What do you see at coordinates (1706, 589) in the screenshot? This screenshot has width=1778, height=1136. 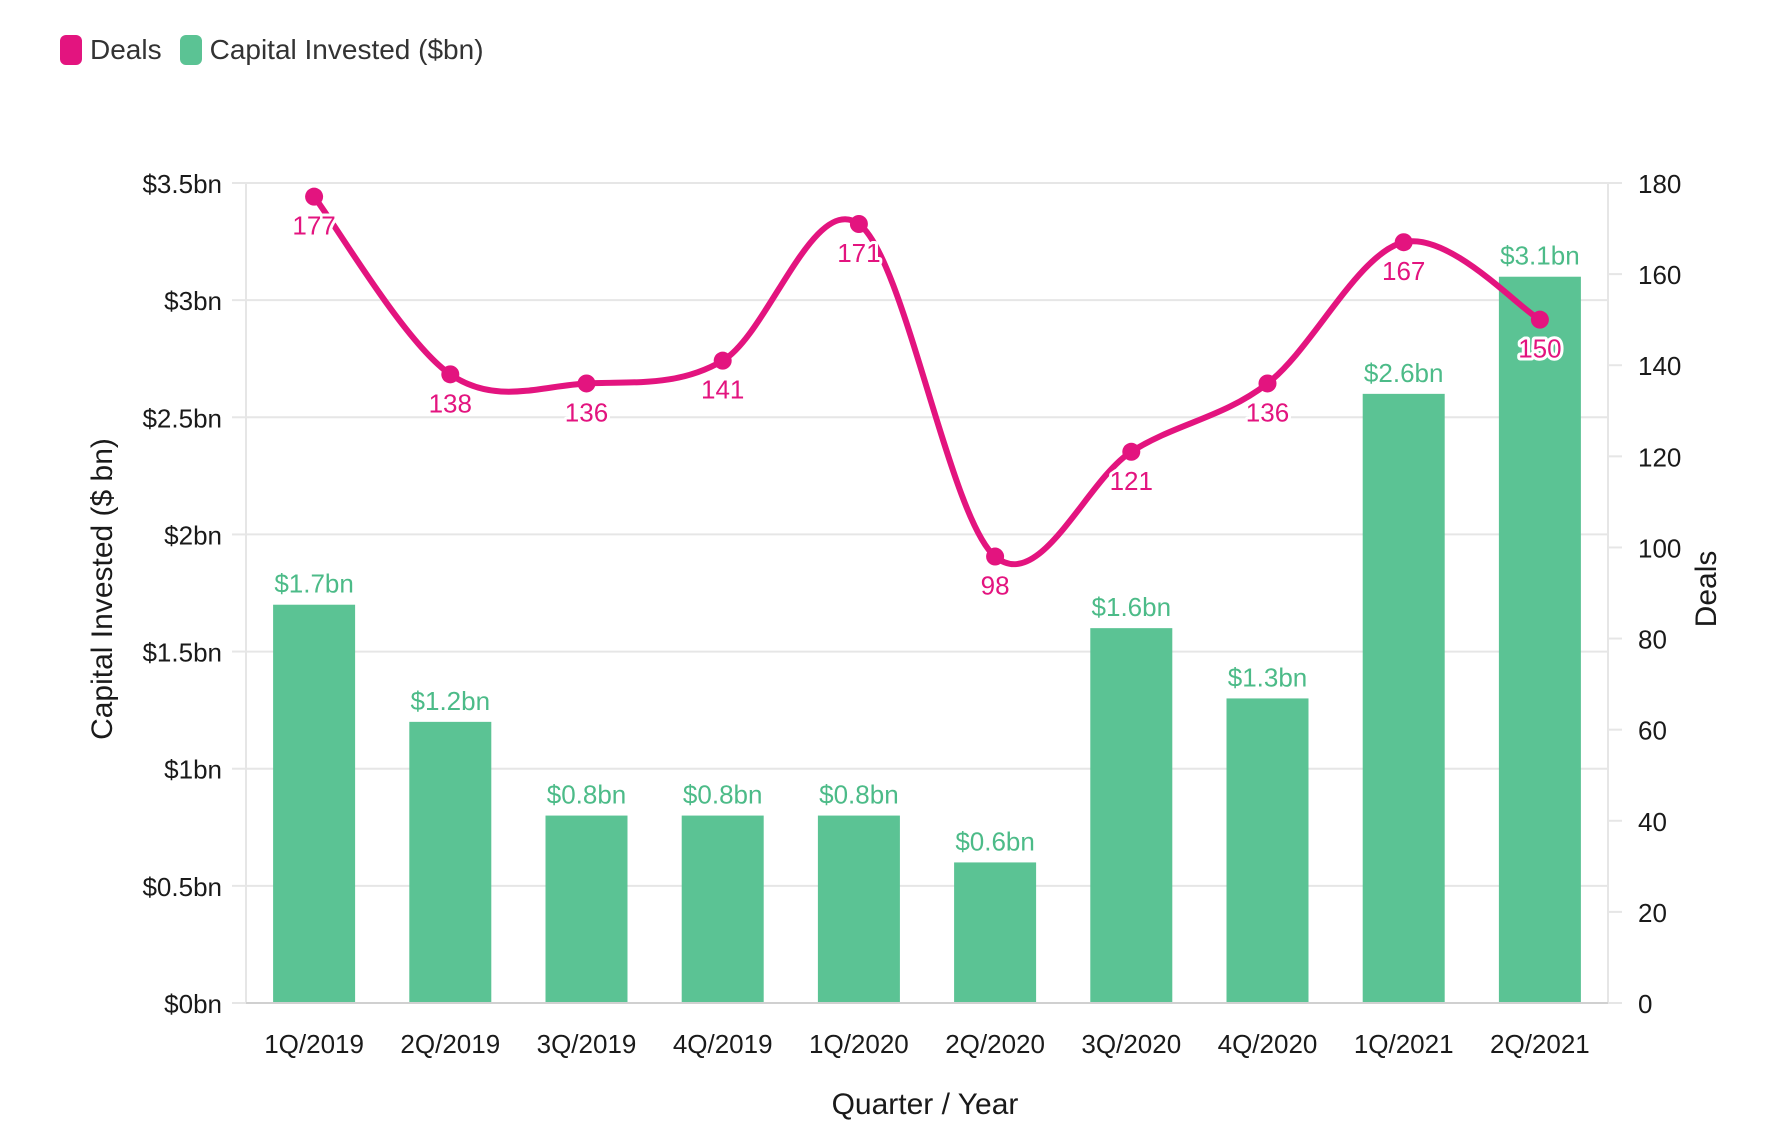 I see `y-axis-right-title: Deals` at bounding box center [1706, 589].